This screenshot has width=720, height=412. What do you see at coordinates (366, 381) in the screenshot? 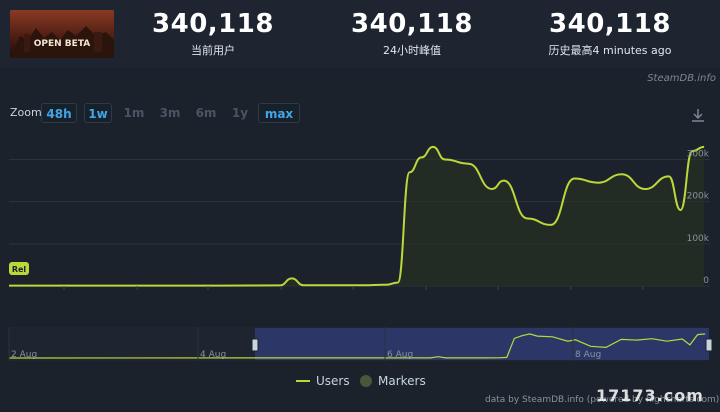
I see `legend-dot-swatch` at bounding box center [366, 381].